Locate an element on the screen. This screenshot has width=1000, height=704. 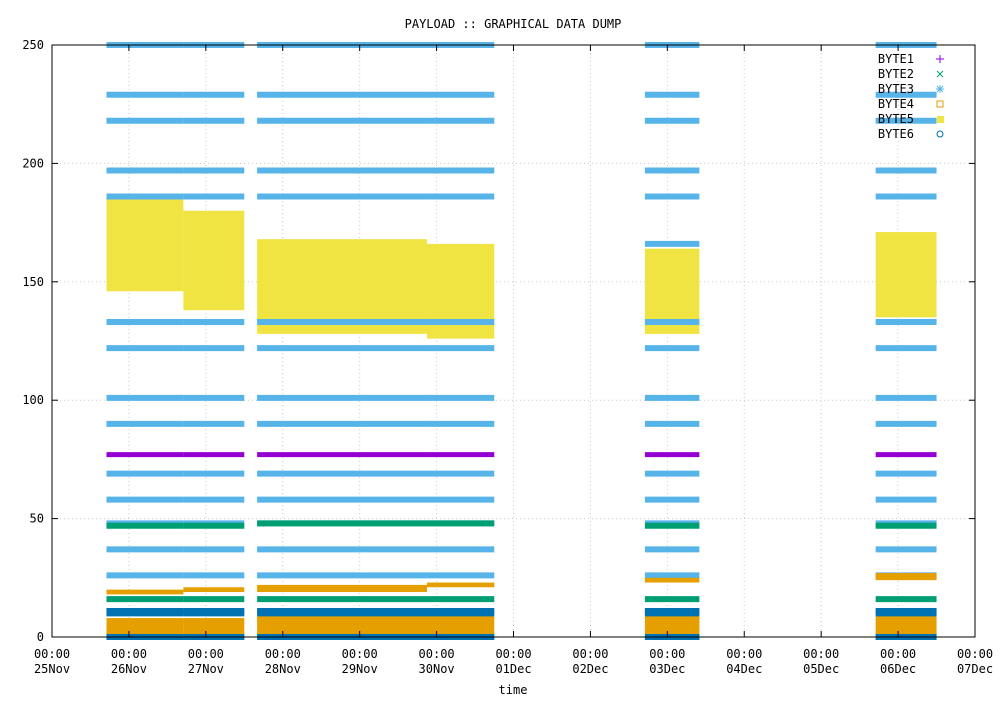
legend-item-byte2: BYTE2 is located at coordinates (911, 74).